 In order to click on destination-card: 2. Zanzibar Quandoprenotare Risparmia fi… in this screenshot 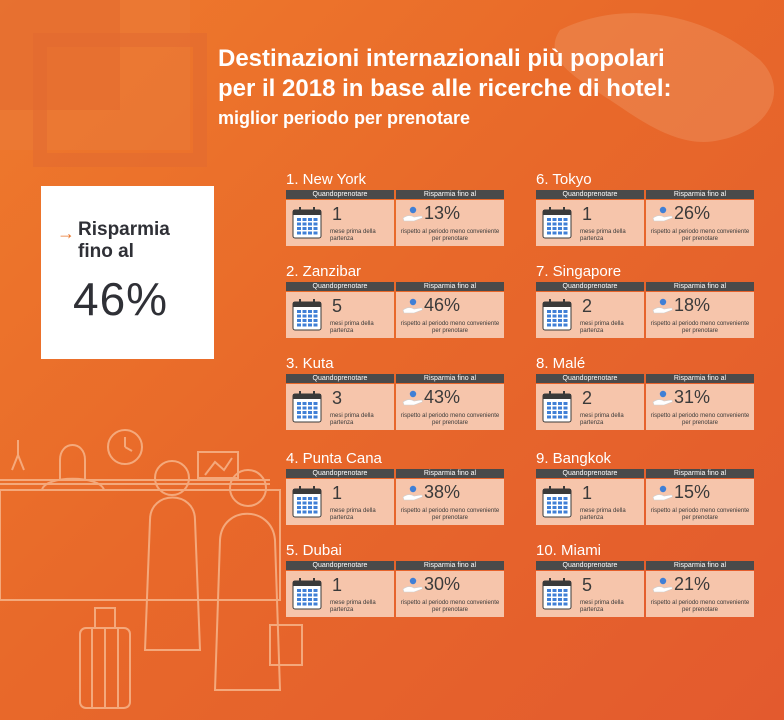, I will do `click(395, 300)`.